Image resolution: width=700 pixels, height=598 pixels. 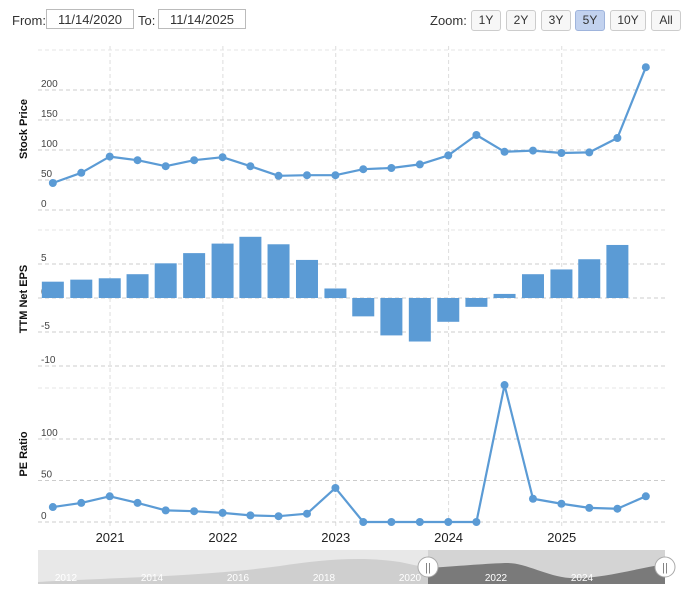 What do you see at coordinates (628, 20) in the screenshot?
I see `zoom-10y-button: 10Y` at bounding box center [628, 20].